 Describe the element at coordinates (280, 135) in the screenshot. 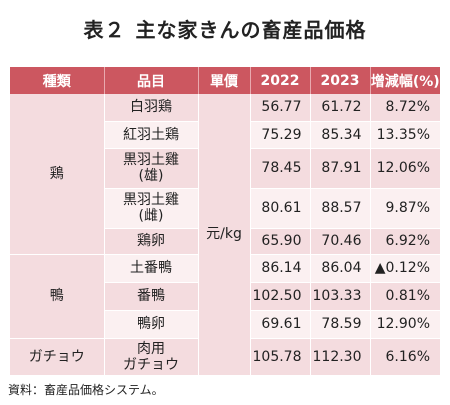

I see `value-2022: 75.29` at that location.